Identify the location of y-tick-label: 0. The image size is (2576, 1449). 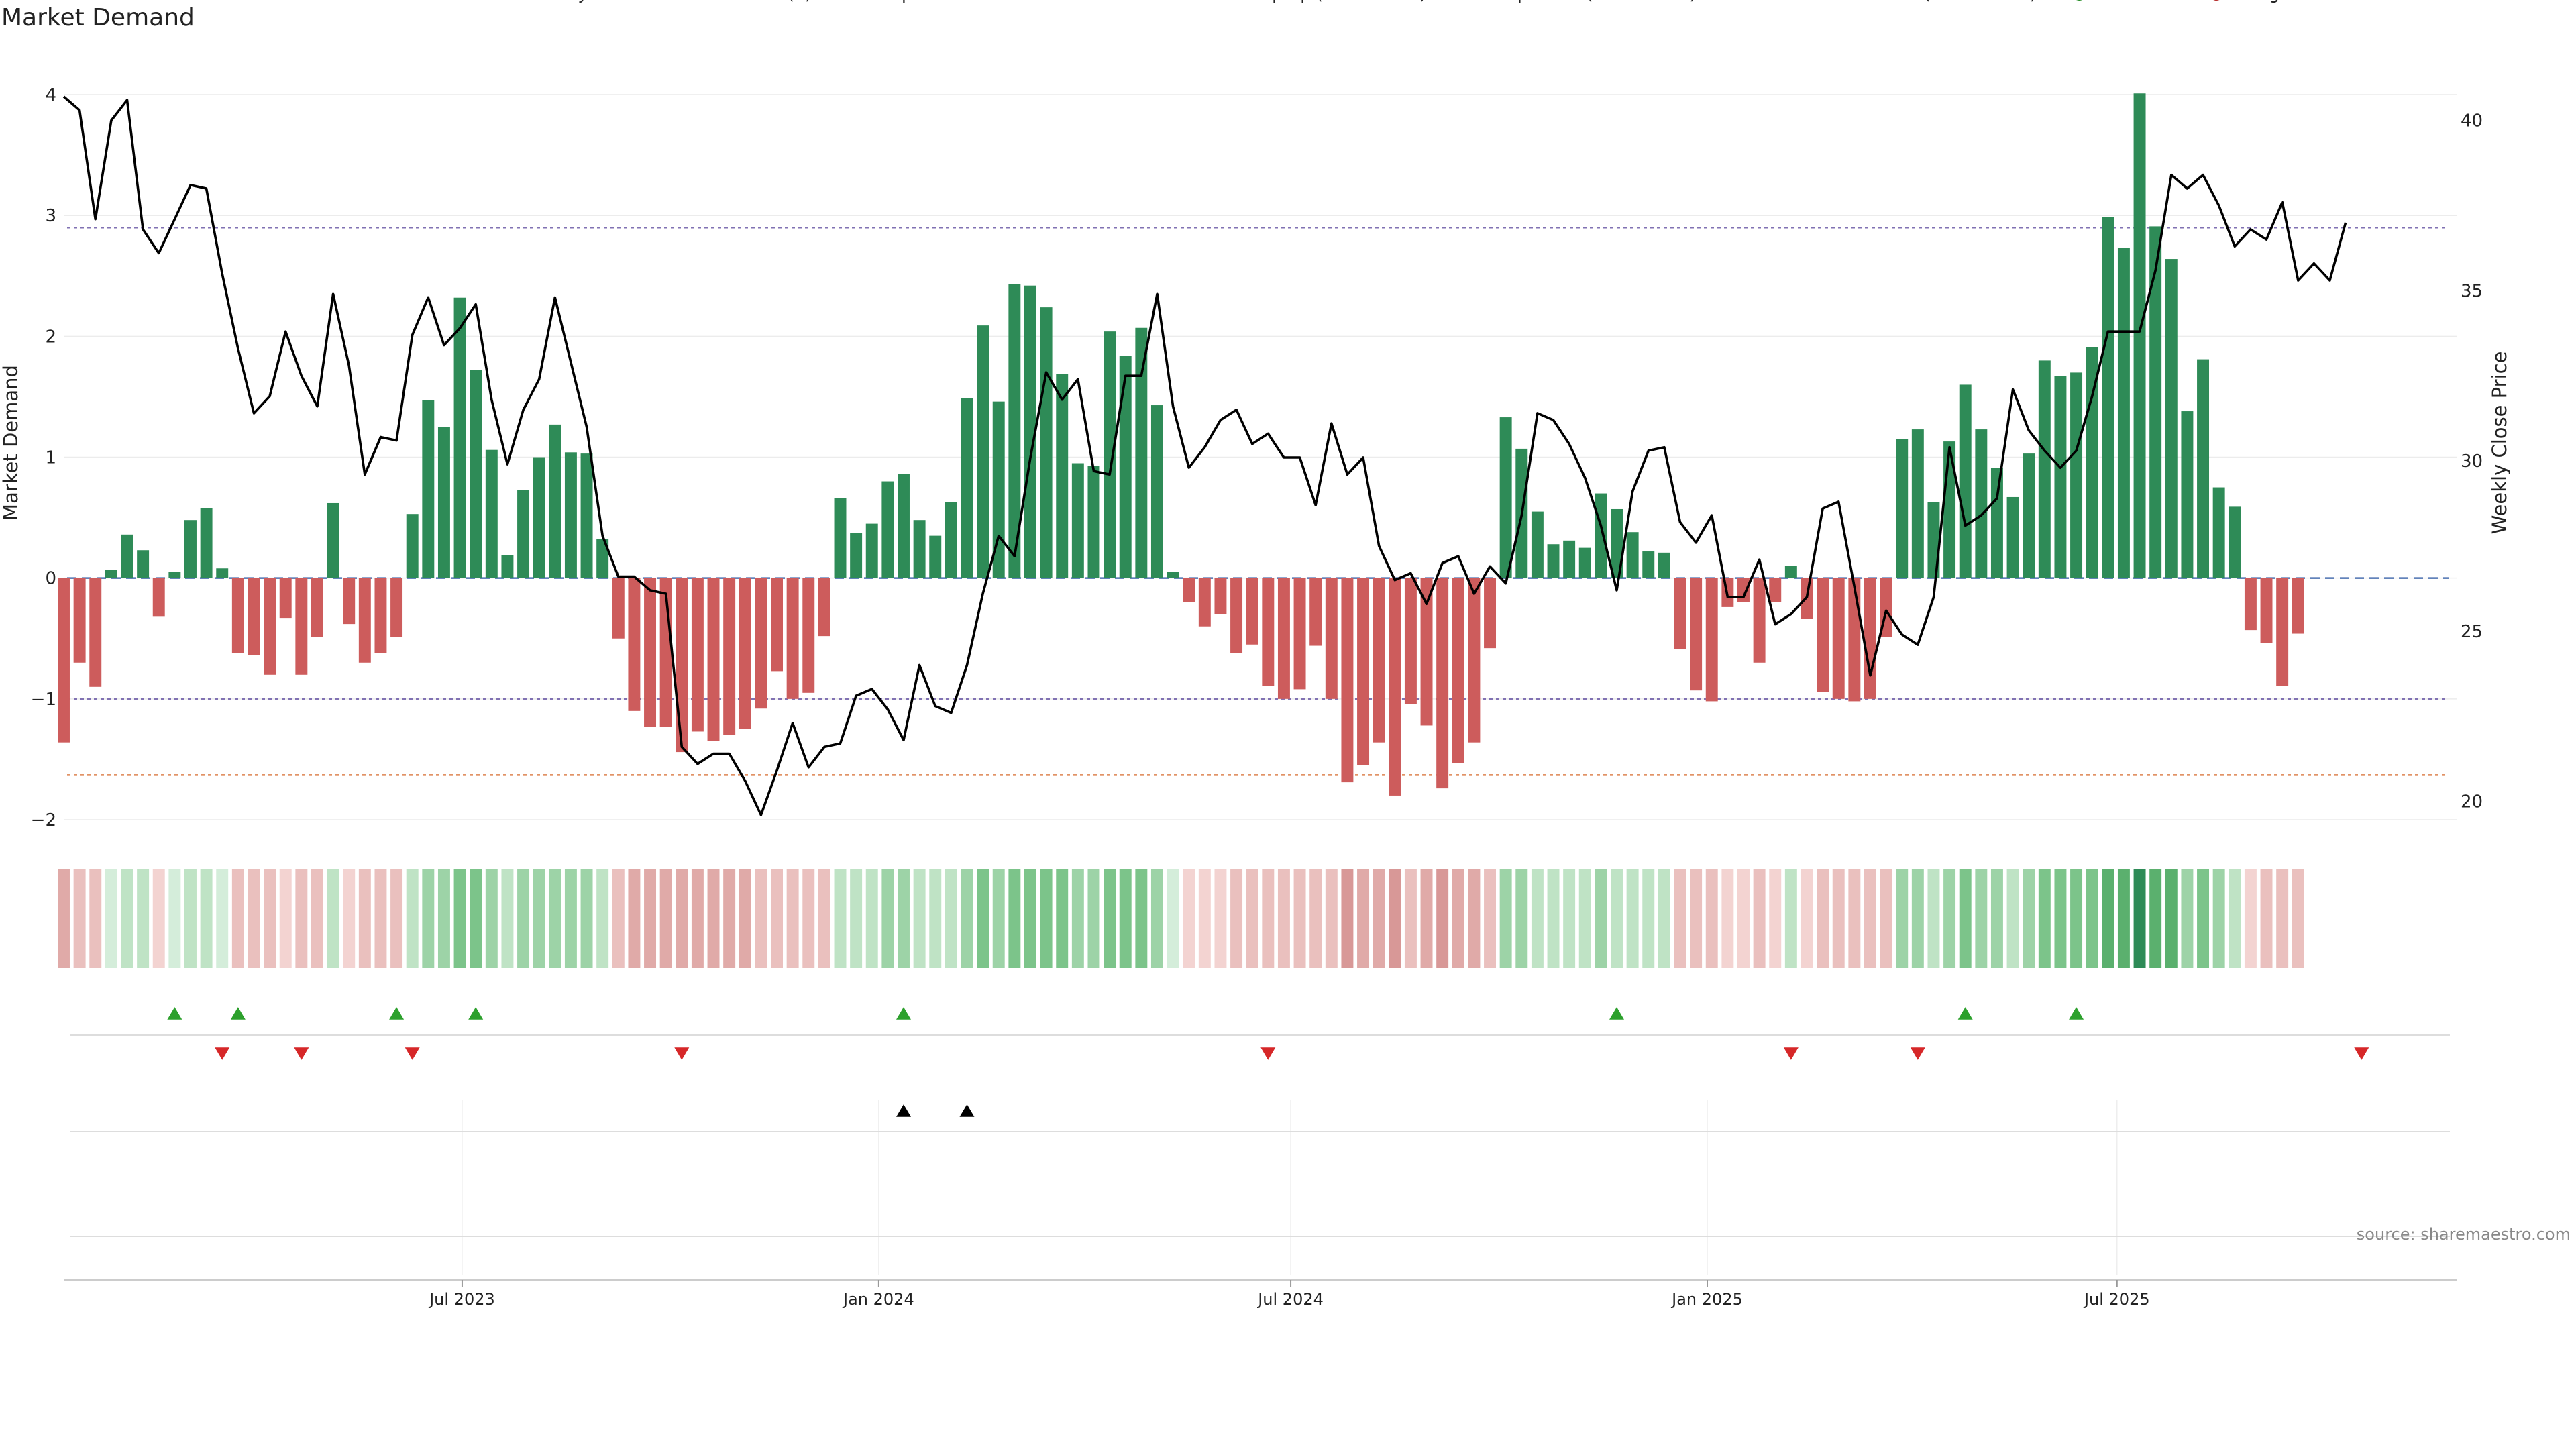
(50, 579).